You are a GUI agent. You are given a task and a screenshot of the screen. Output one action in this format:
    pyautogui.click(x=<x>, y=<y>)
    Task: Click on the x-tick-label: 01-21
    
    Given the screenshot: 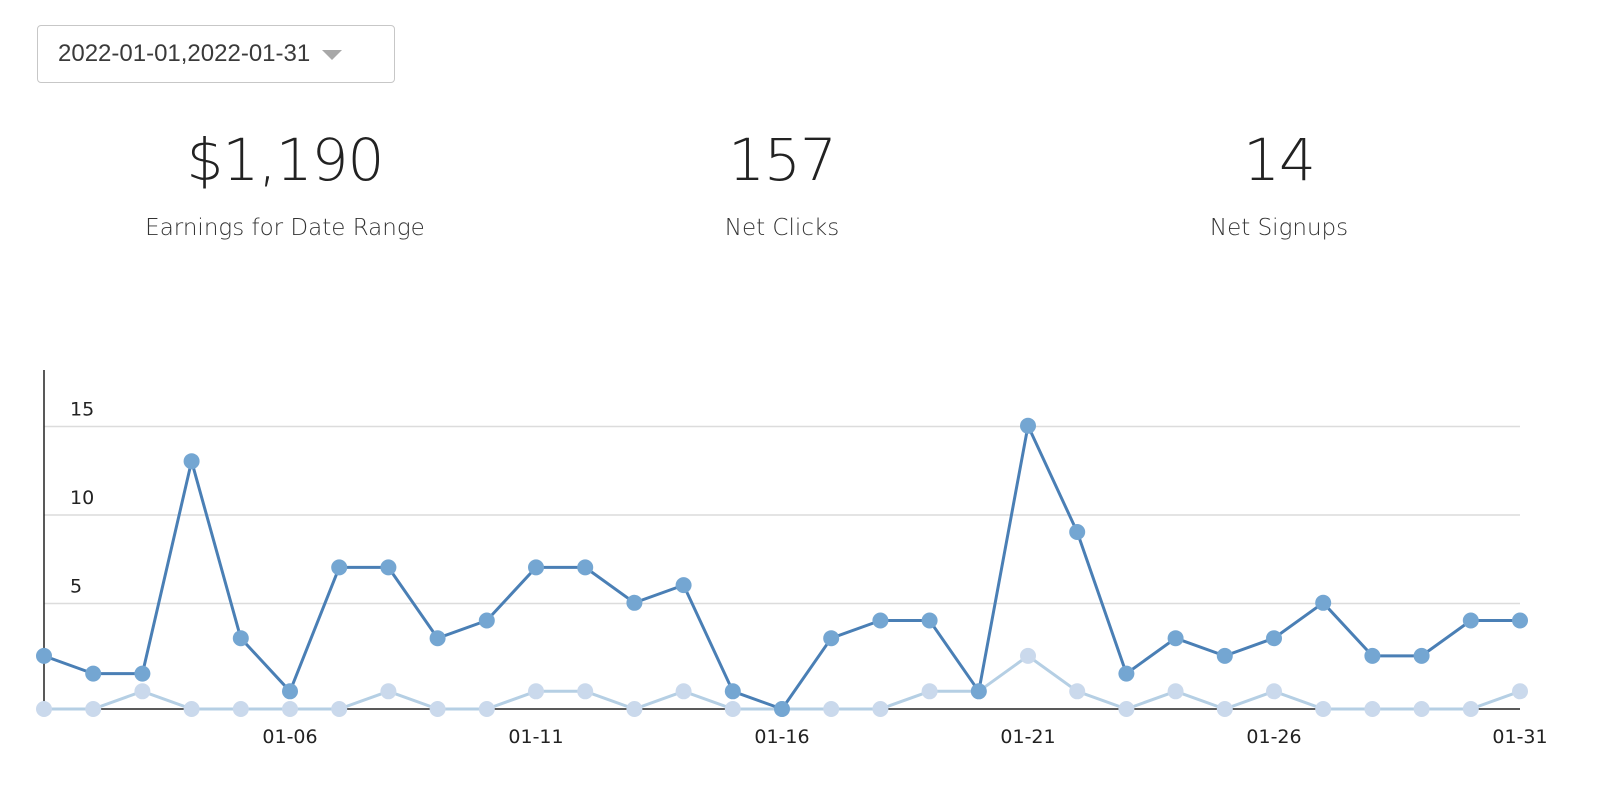 What is the action you would take?
    pyautogui.click(x=1027, y=737)
    